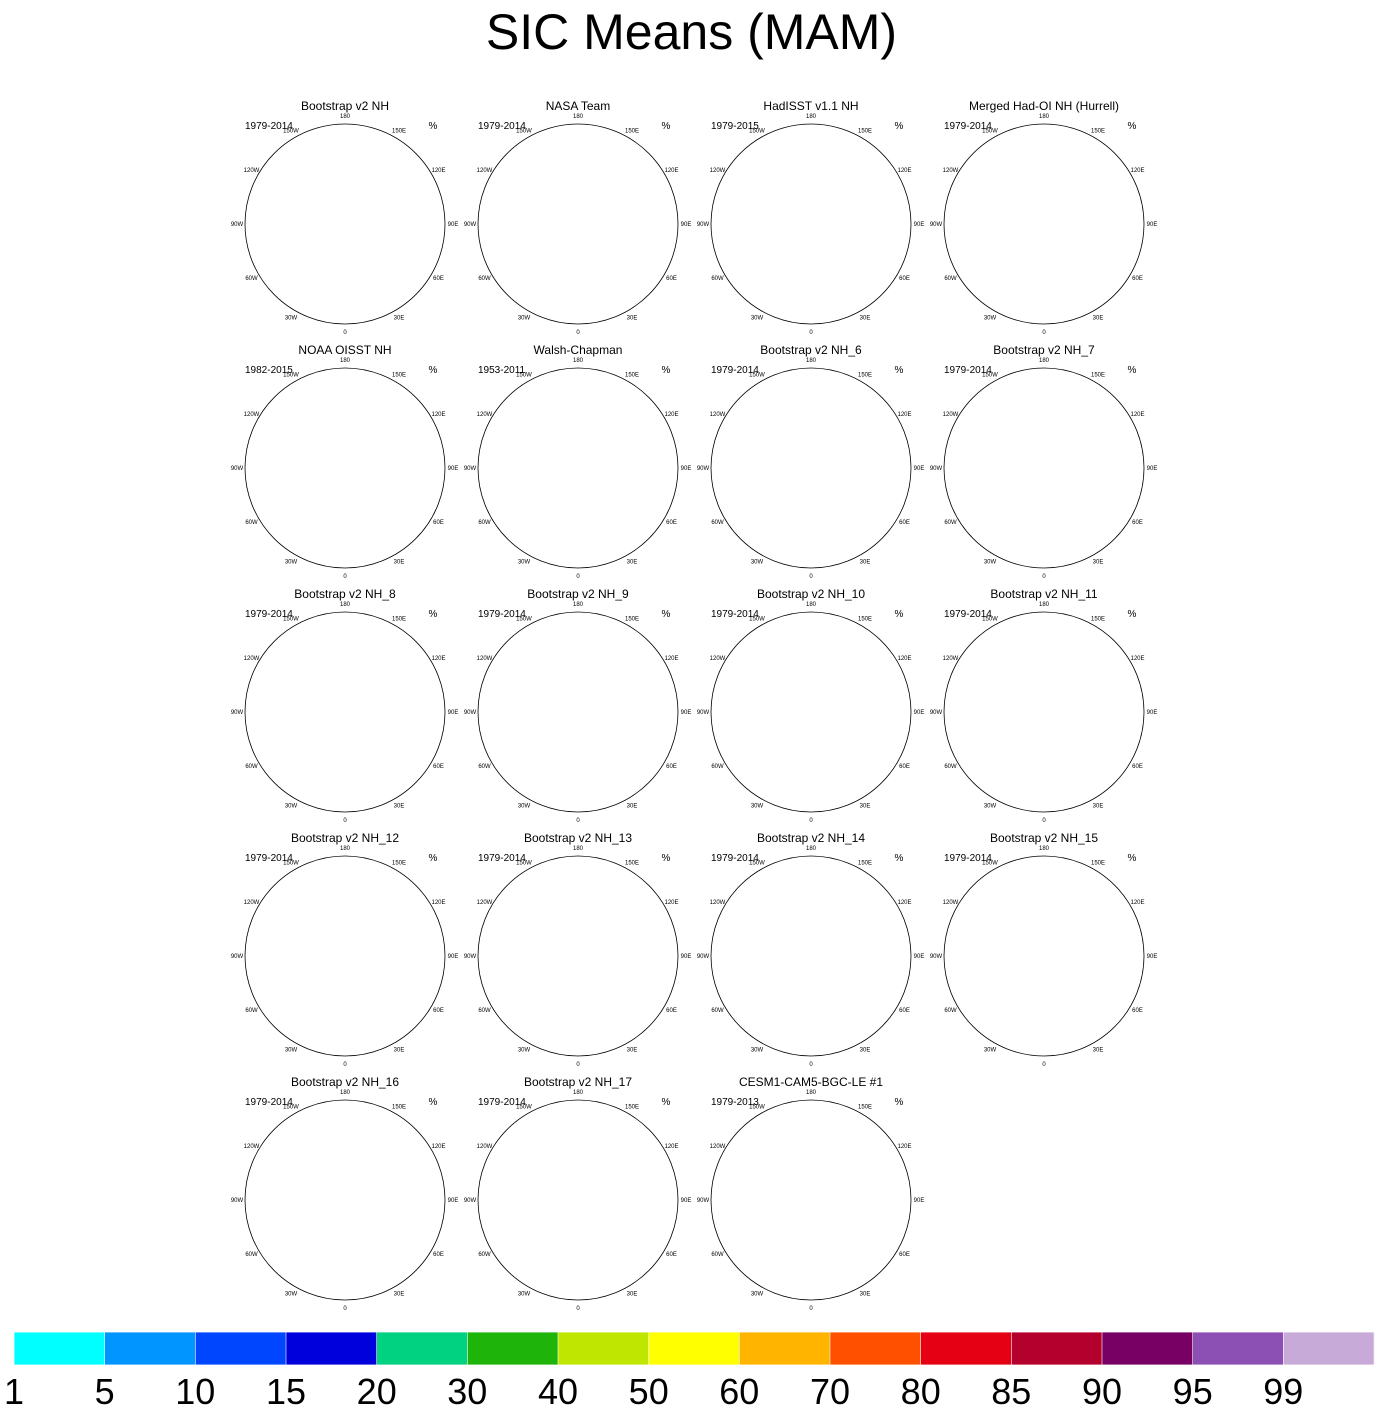 The image size is (1383, 1414). What do you see at coordinates (286, 1391) in the screenshot?
I see `colorbar-label: 15` at bounding box center [286, 1391].